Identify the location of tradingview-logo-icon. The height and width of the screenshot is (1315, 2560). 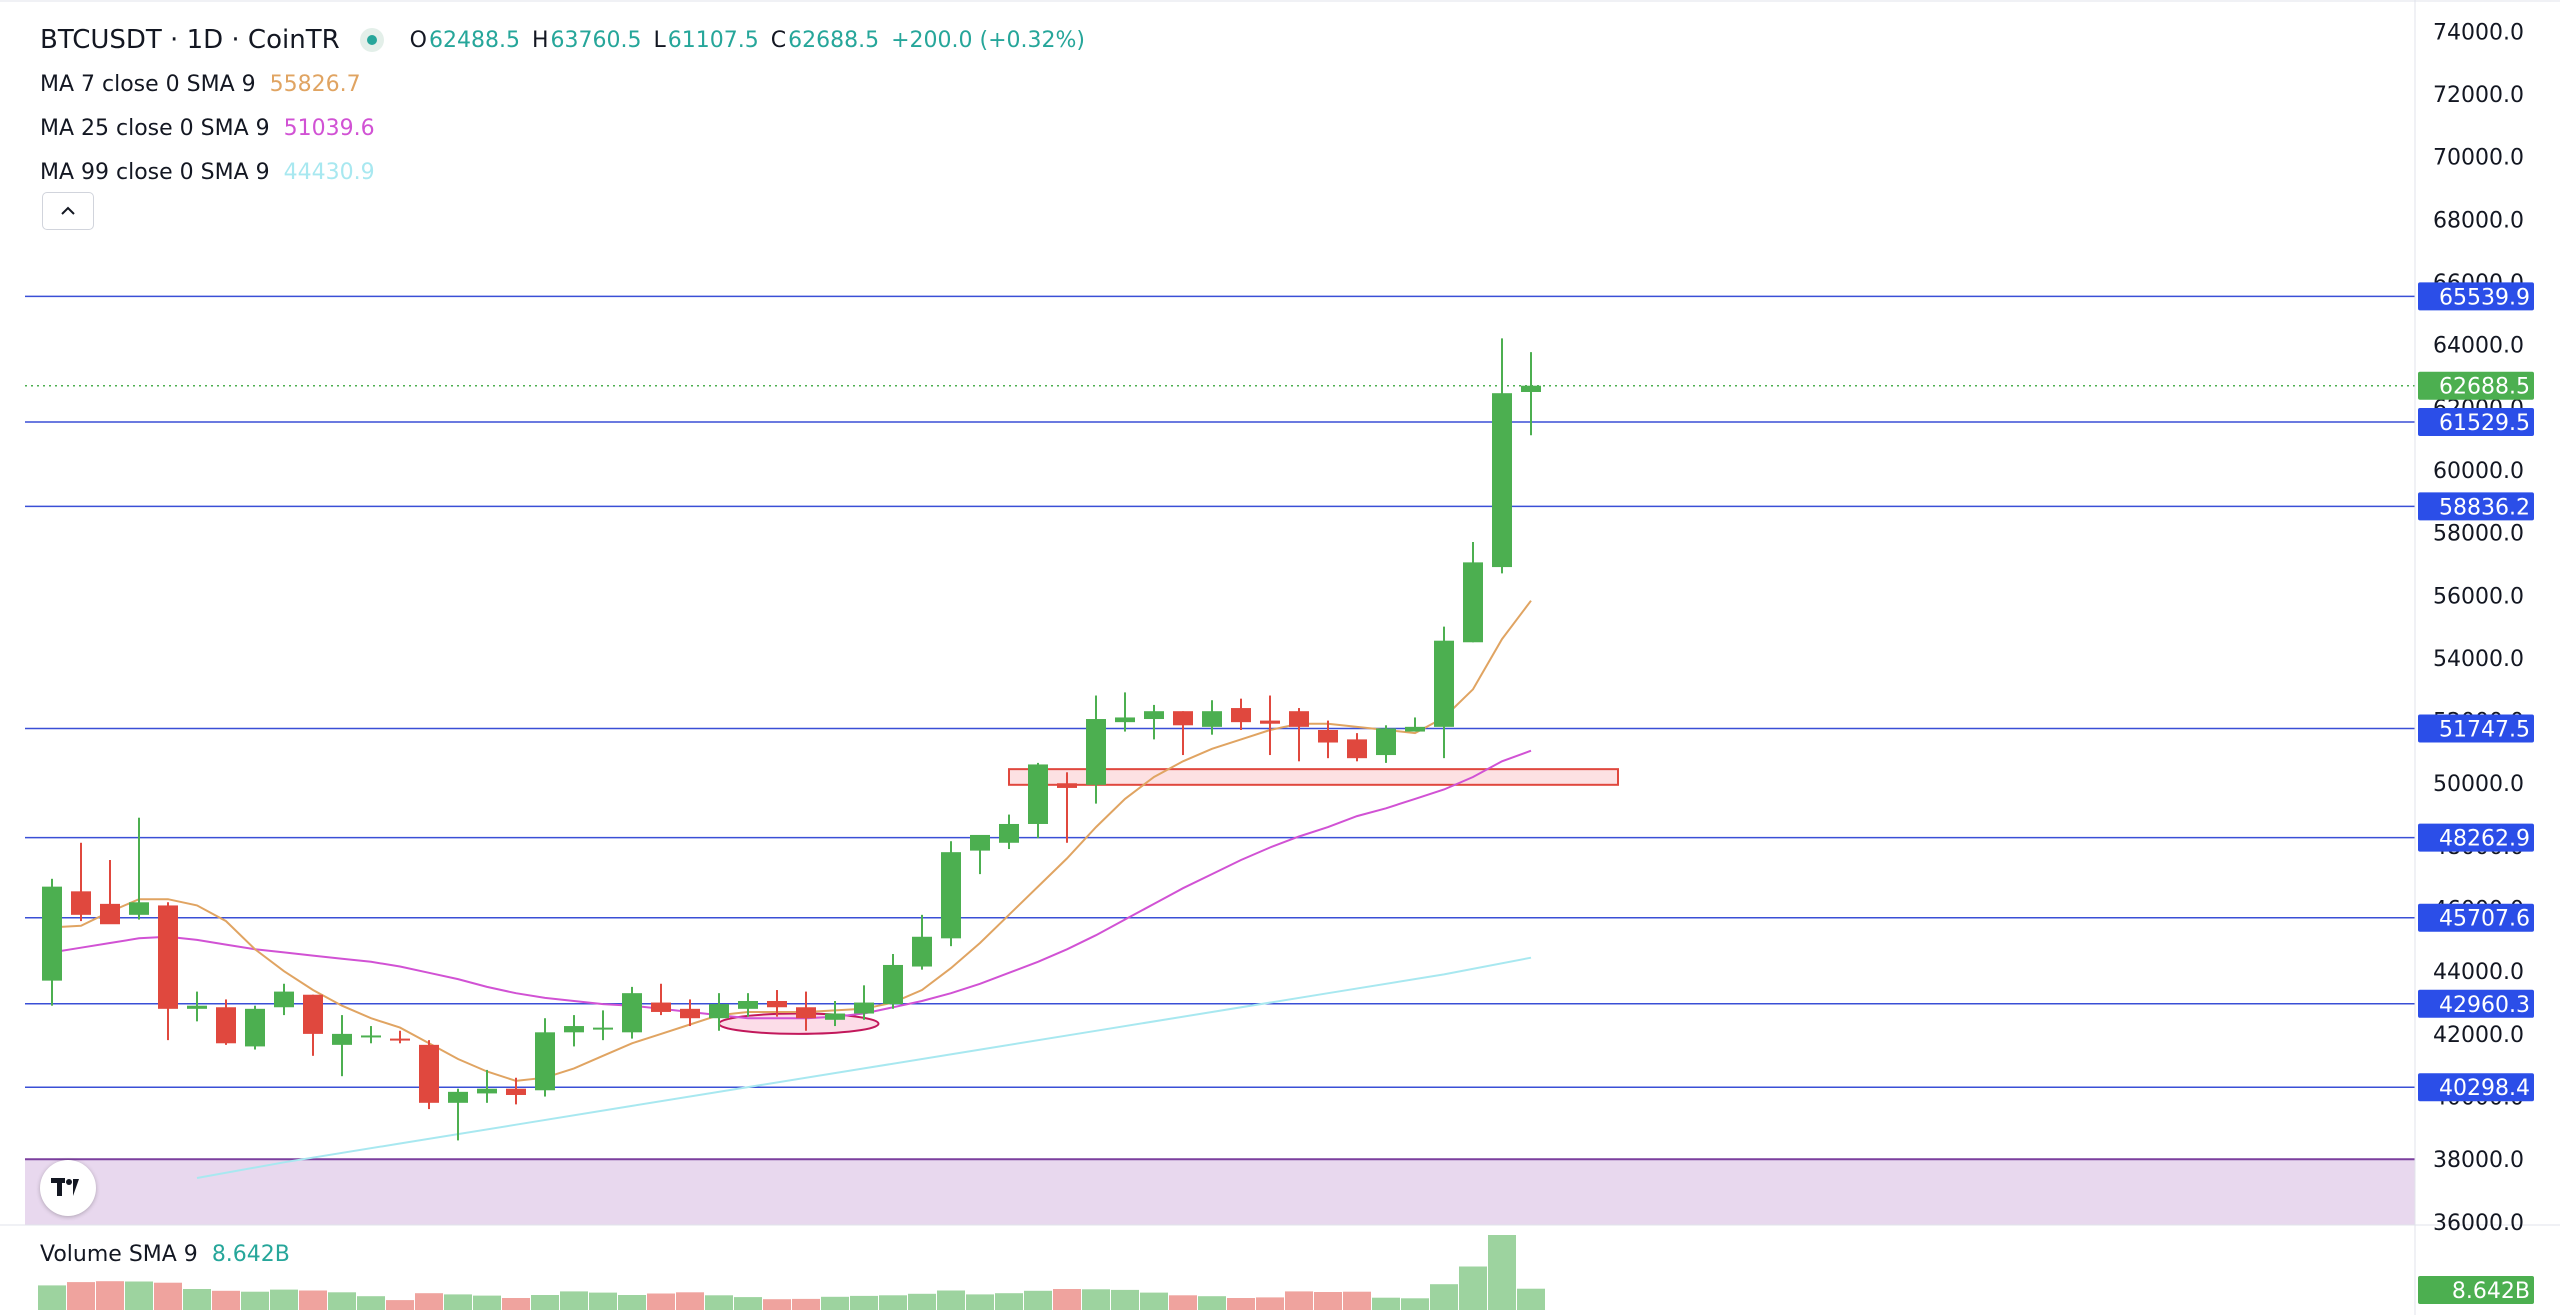
(68, 1188).